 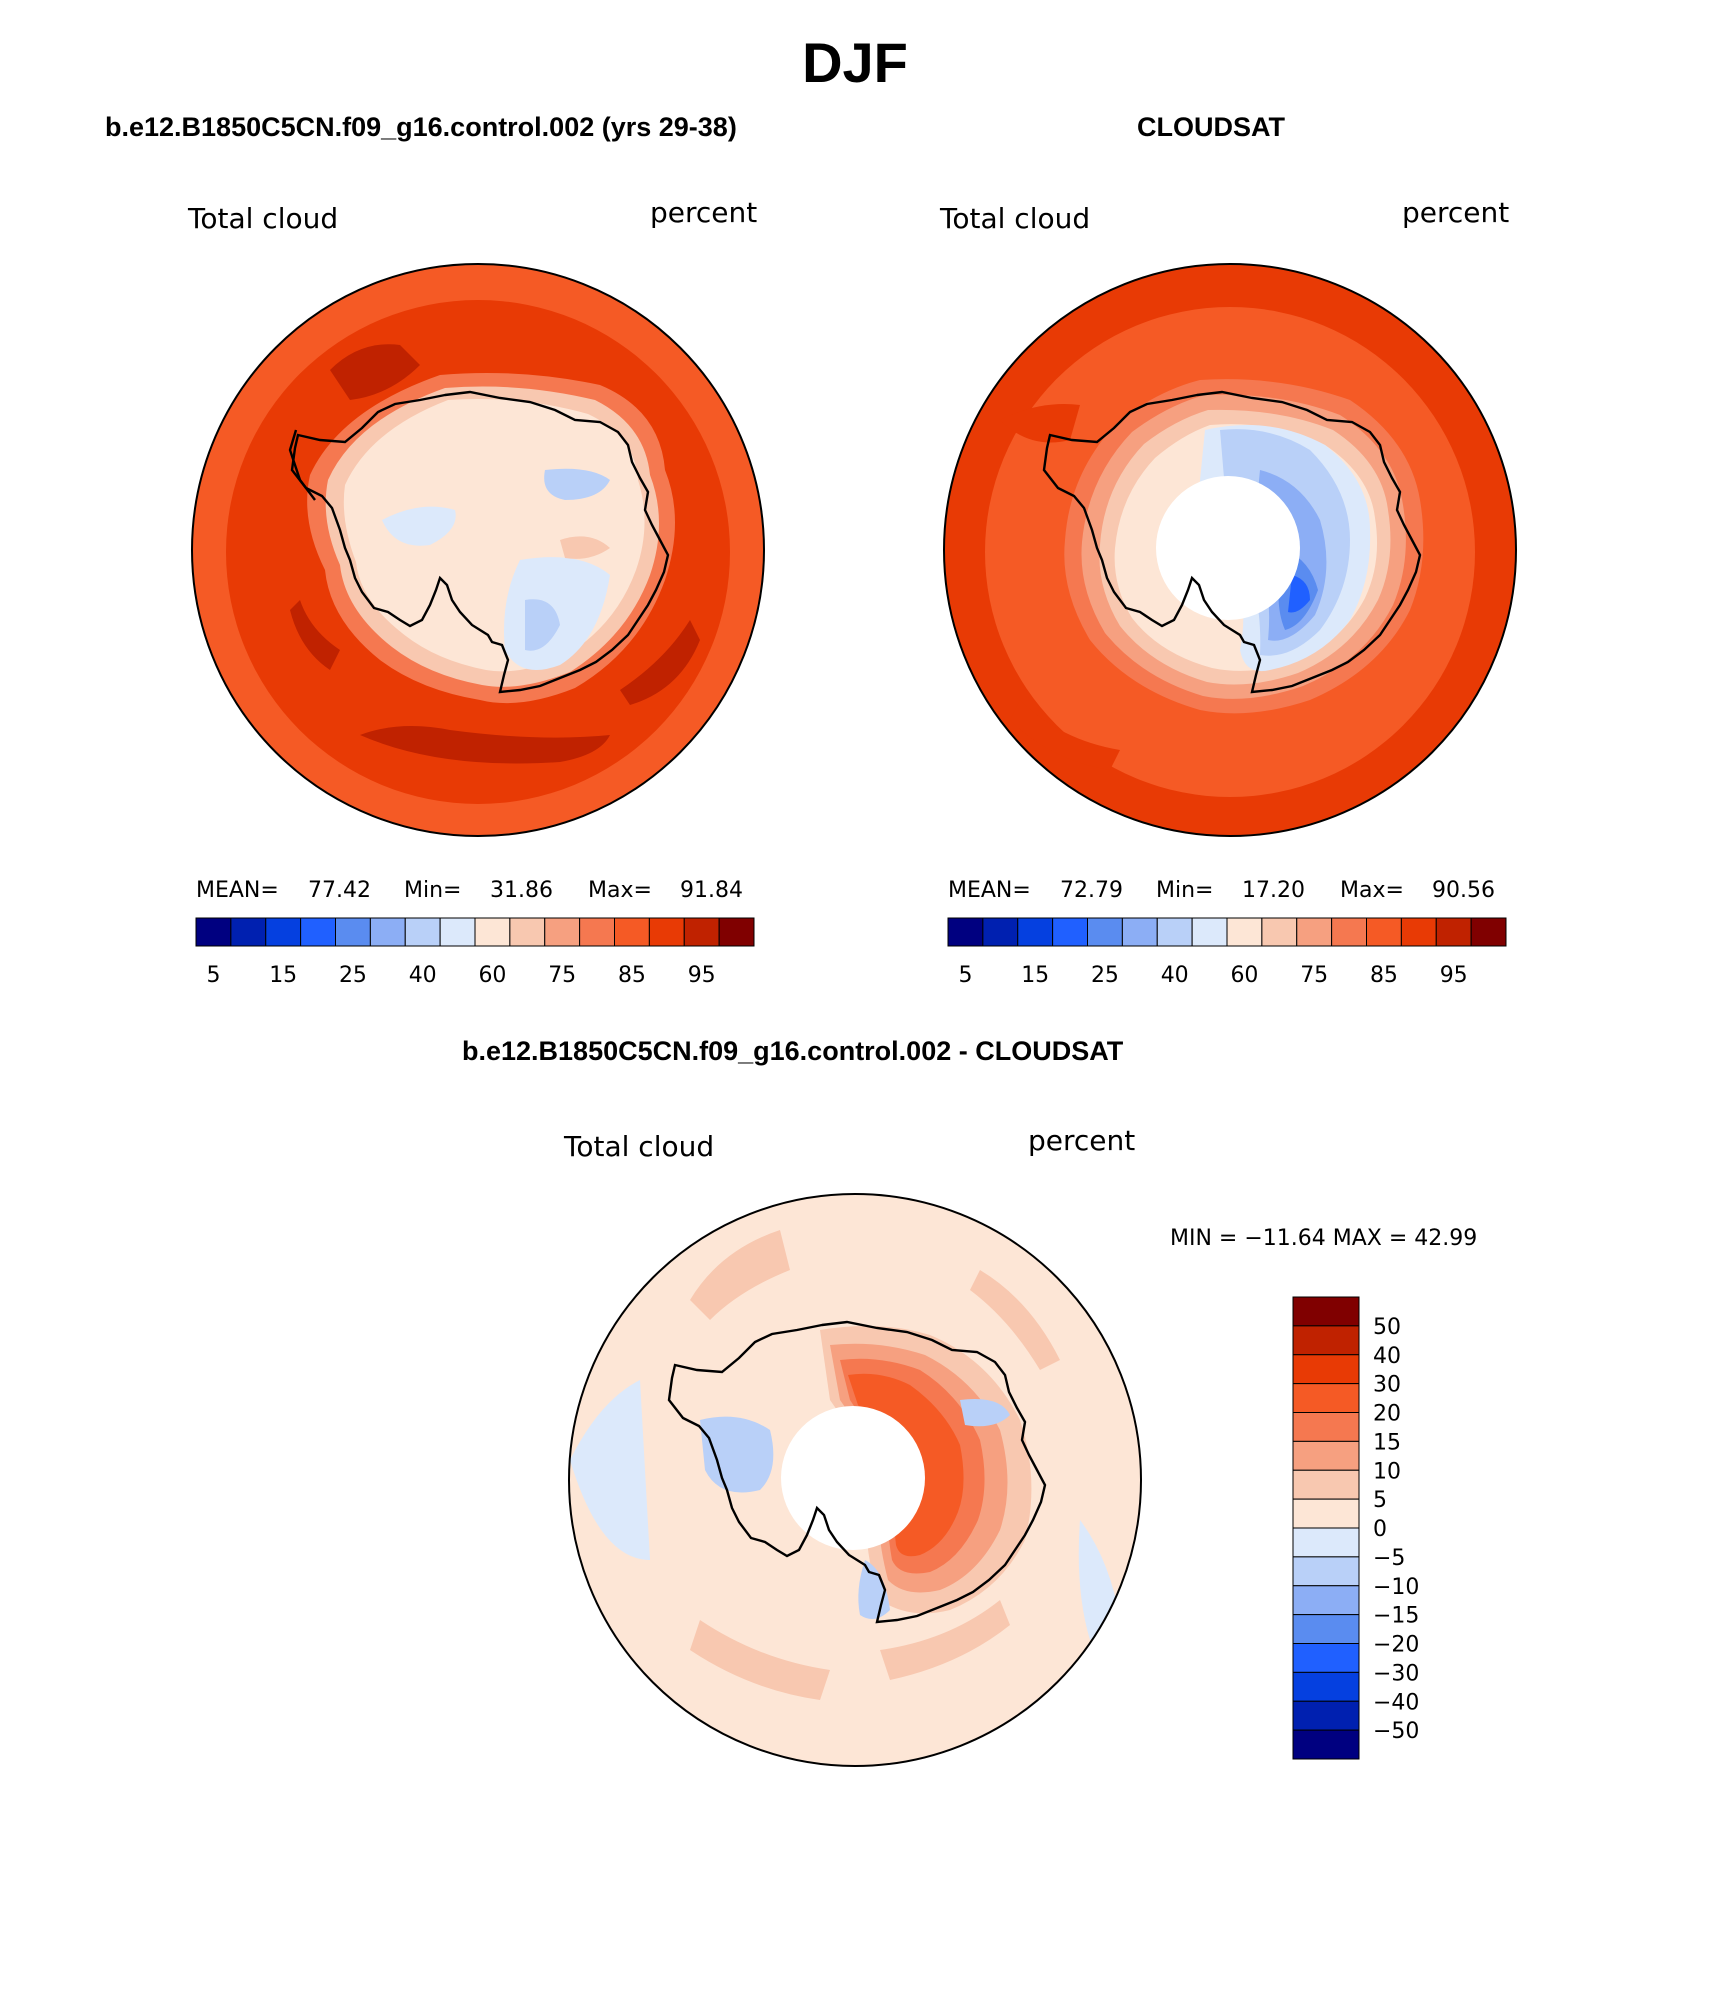 What do you see at coordinates (283, 975) in the screenshot?
I see `colorbar-1-tick-label: 15` at bounding box center [283, 975].